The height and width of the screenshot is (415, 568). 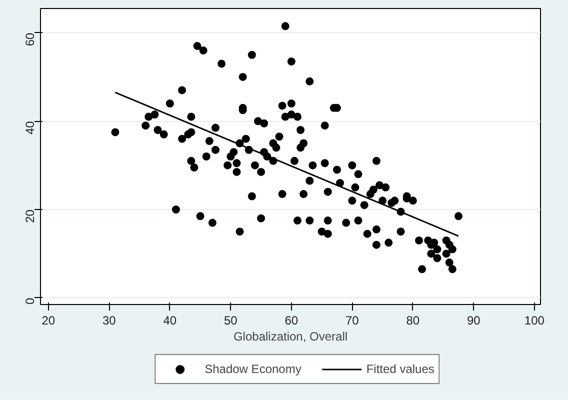 I want to click on y-tick-label: 20, so click(x=30, y=216).